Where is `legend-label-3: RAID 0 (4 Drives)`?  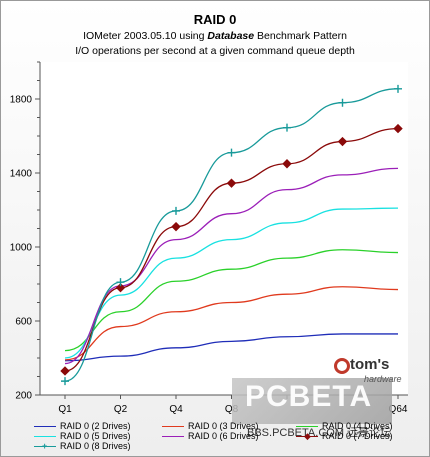 legend-label-3: RAID 0 (4 Drives) is located at coordinates (357, 426).